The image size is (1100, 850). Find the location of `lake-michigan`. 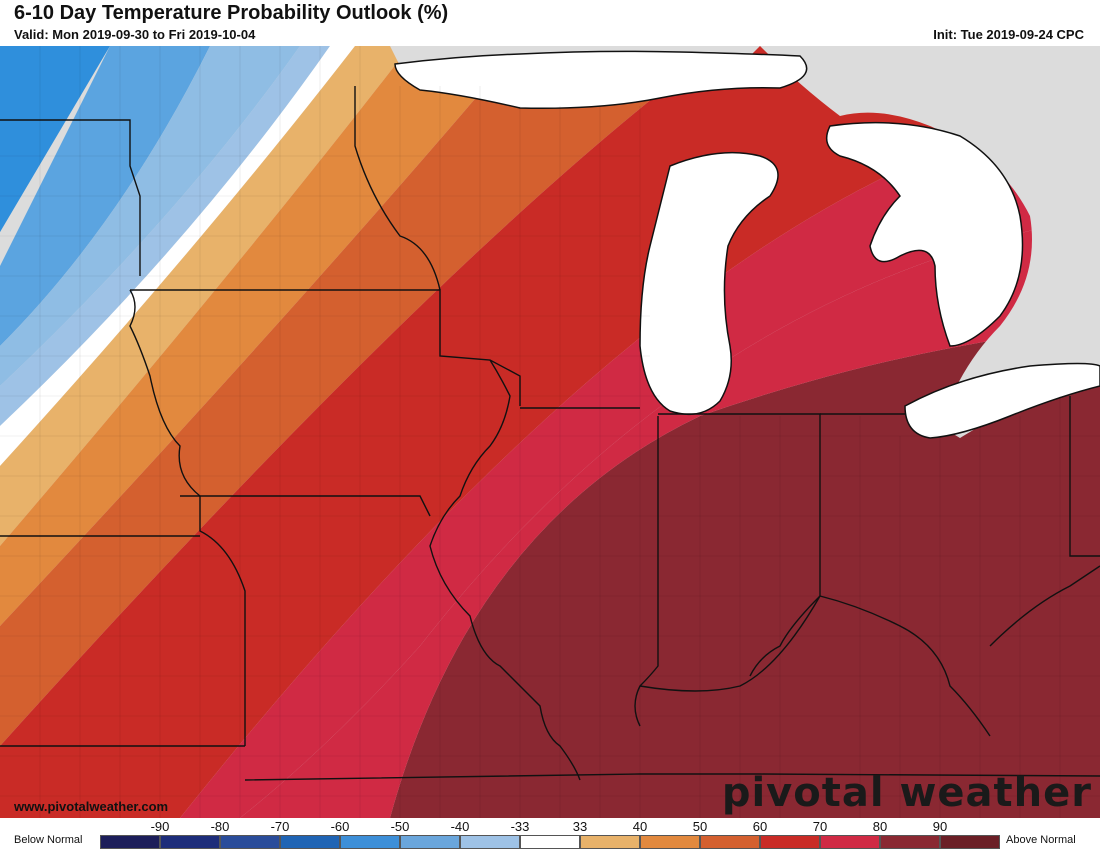

lake-michigan is located at coordinates (709, 283).